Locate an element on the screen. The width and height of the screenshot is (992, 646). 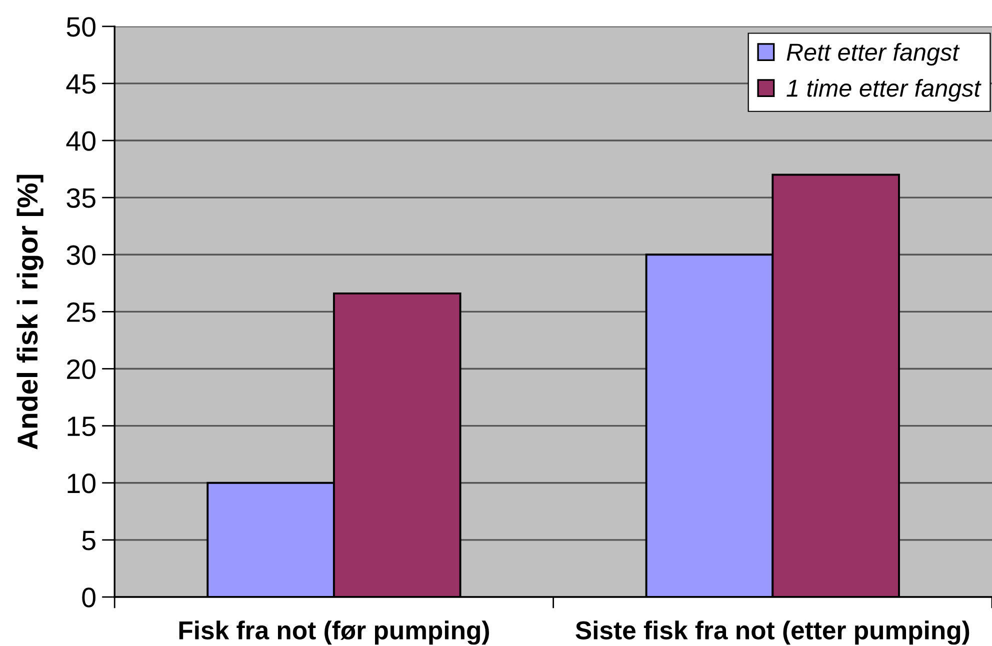
x-tick-label: Fisk fra not (før pumping) is located at coordinates (334, 632).